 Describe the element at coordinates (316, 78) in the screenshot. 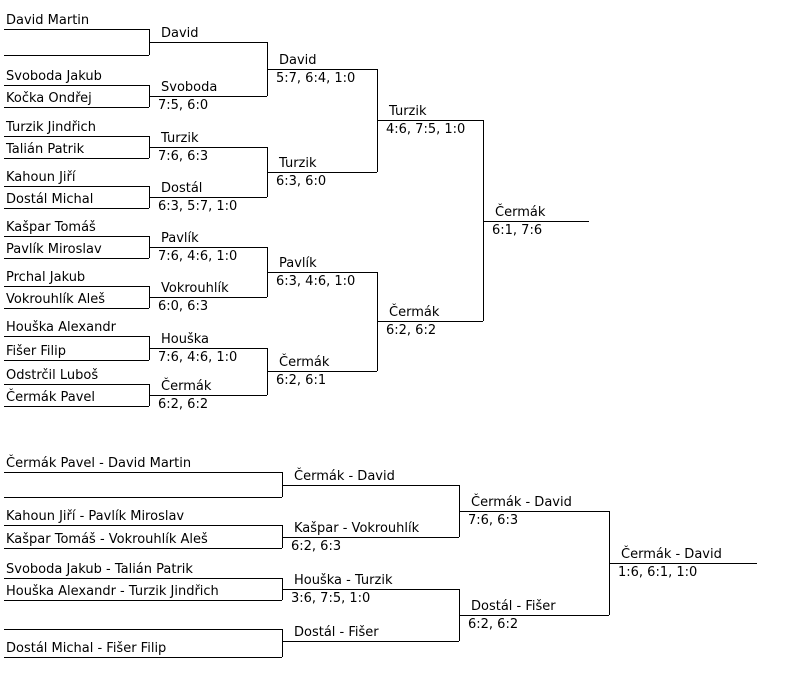

I see `match-score: 5:7, 6:4, 1:0` at that location.